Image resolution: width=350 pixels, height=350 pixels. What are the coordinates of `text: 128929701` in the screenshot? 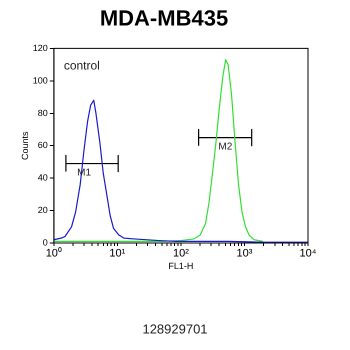 It's located at (175, 329).